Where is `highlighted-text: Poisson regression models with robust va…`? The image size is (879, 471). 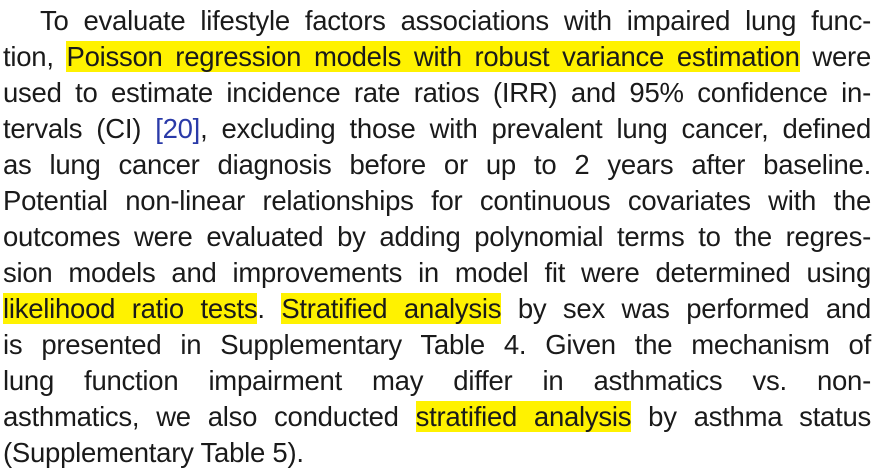
highlighted-text: Poisson regression models with robust va… is located at coordinates (433, 56).